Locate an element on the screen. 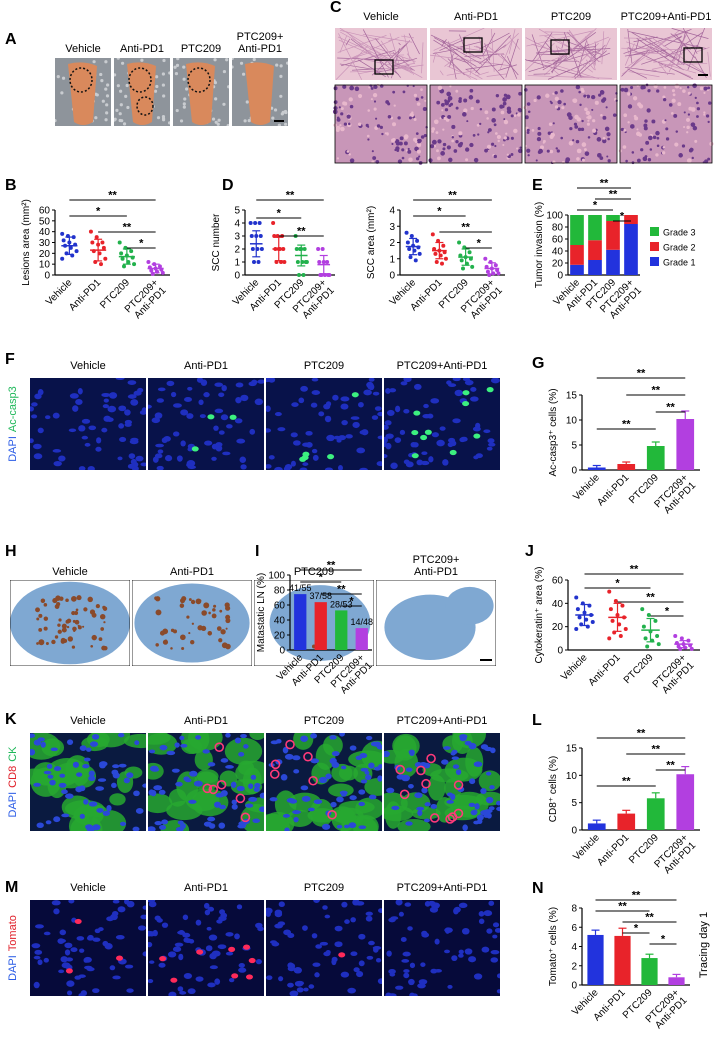 This screenshot has height=1050, width=714. cd8-cell is located at coordinates (431, 758).